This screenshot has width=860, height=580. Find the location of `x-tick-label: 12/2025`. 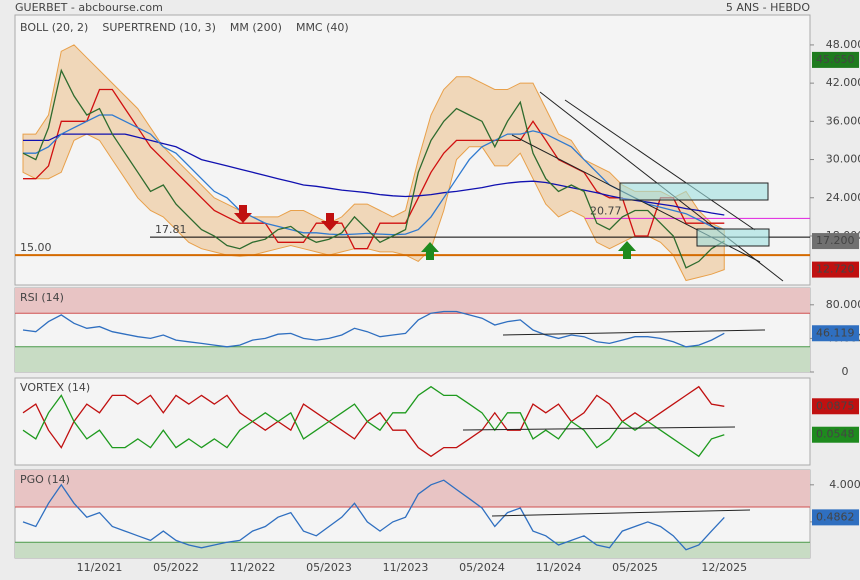

x-tick-label: 12/2025 is located at coordinates (724, 567).